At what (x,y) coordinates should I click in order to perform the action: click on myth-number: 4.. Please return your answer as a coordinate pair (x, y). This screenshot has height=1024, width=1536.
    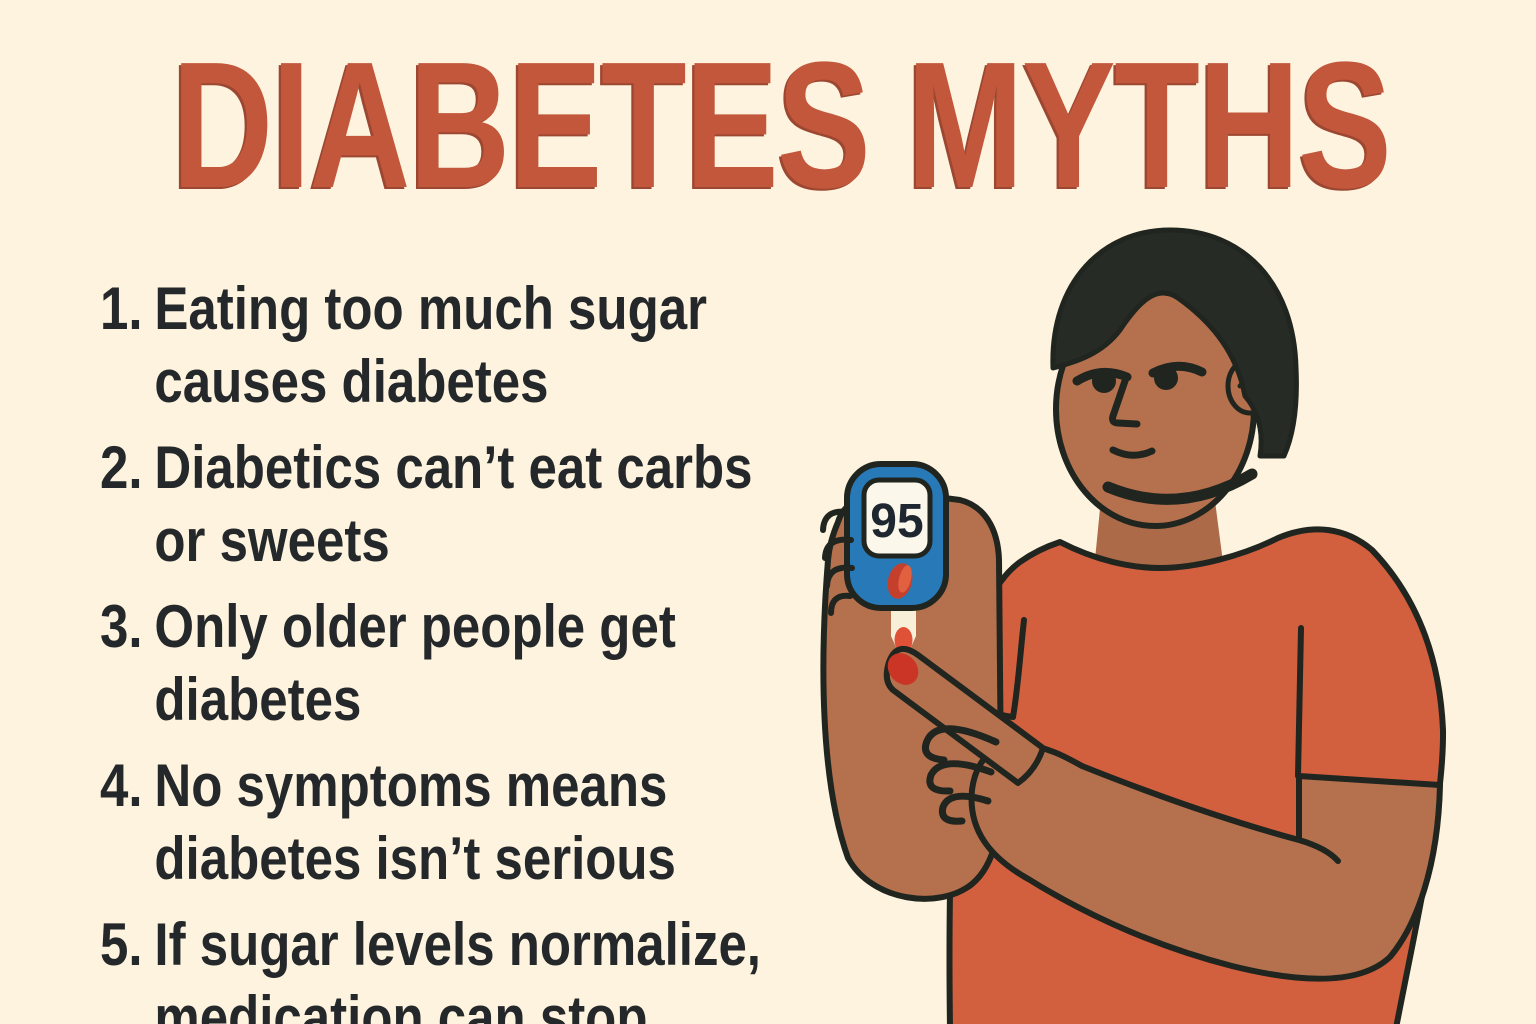
    Looking at the image, I should click on (121, 785).